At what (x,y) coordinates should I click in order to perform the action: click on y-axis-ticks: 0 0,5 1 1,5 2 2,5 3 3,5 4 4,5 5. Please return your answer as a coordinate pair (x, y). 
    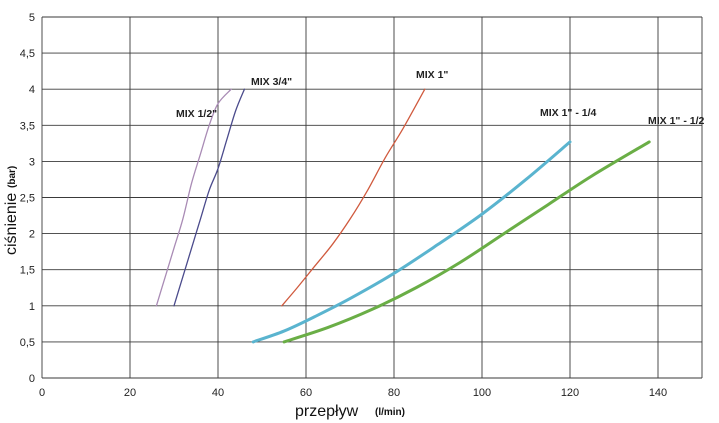
    Looking at the image, I should click on (27, 198).